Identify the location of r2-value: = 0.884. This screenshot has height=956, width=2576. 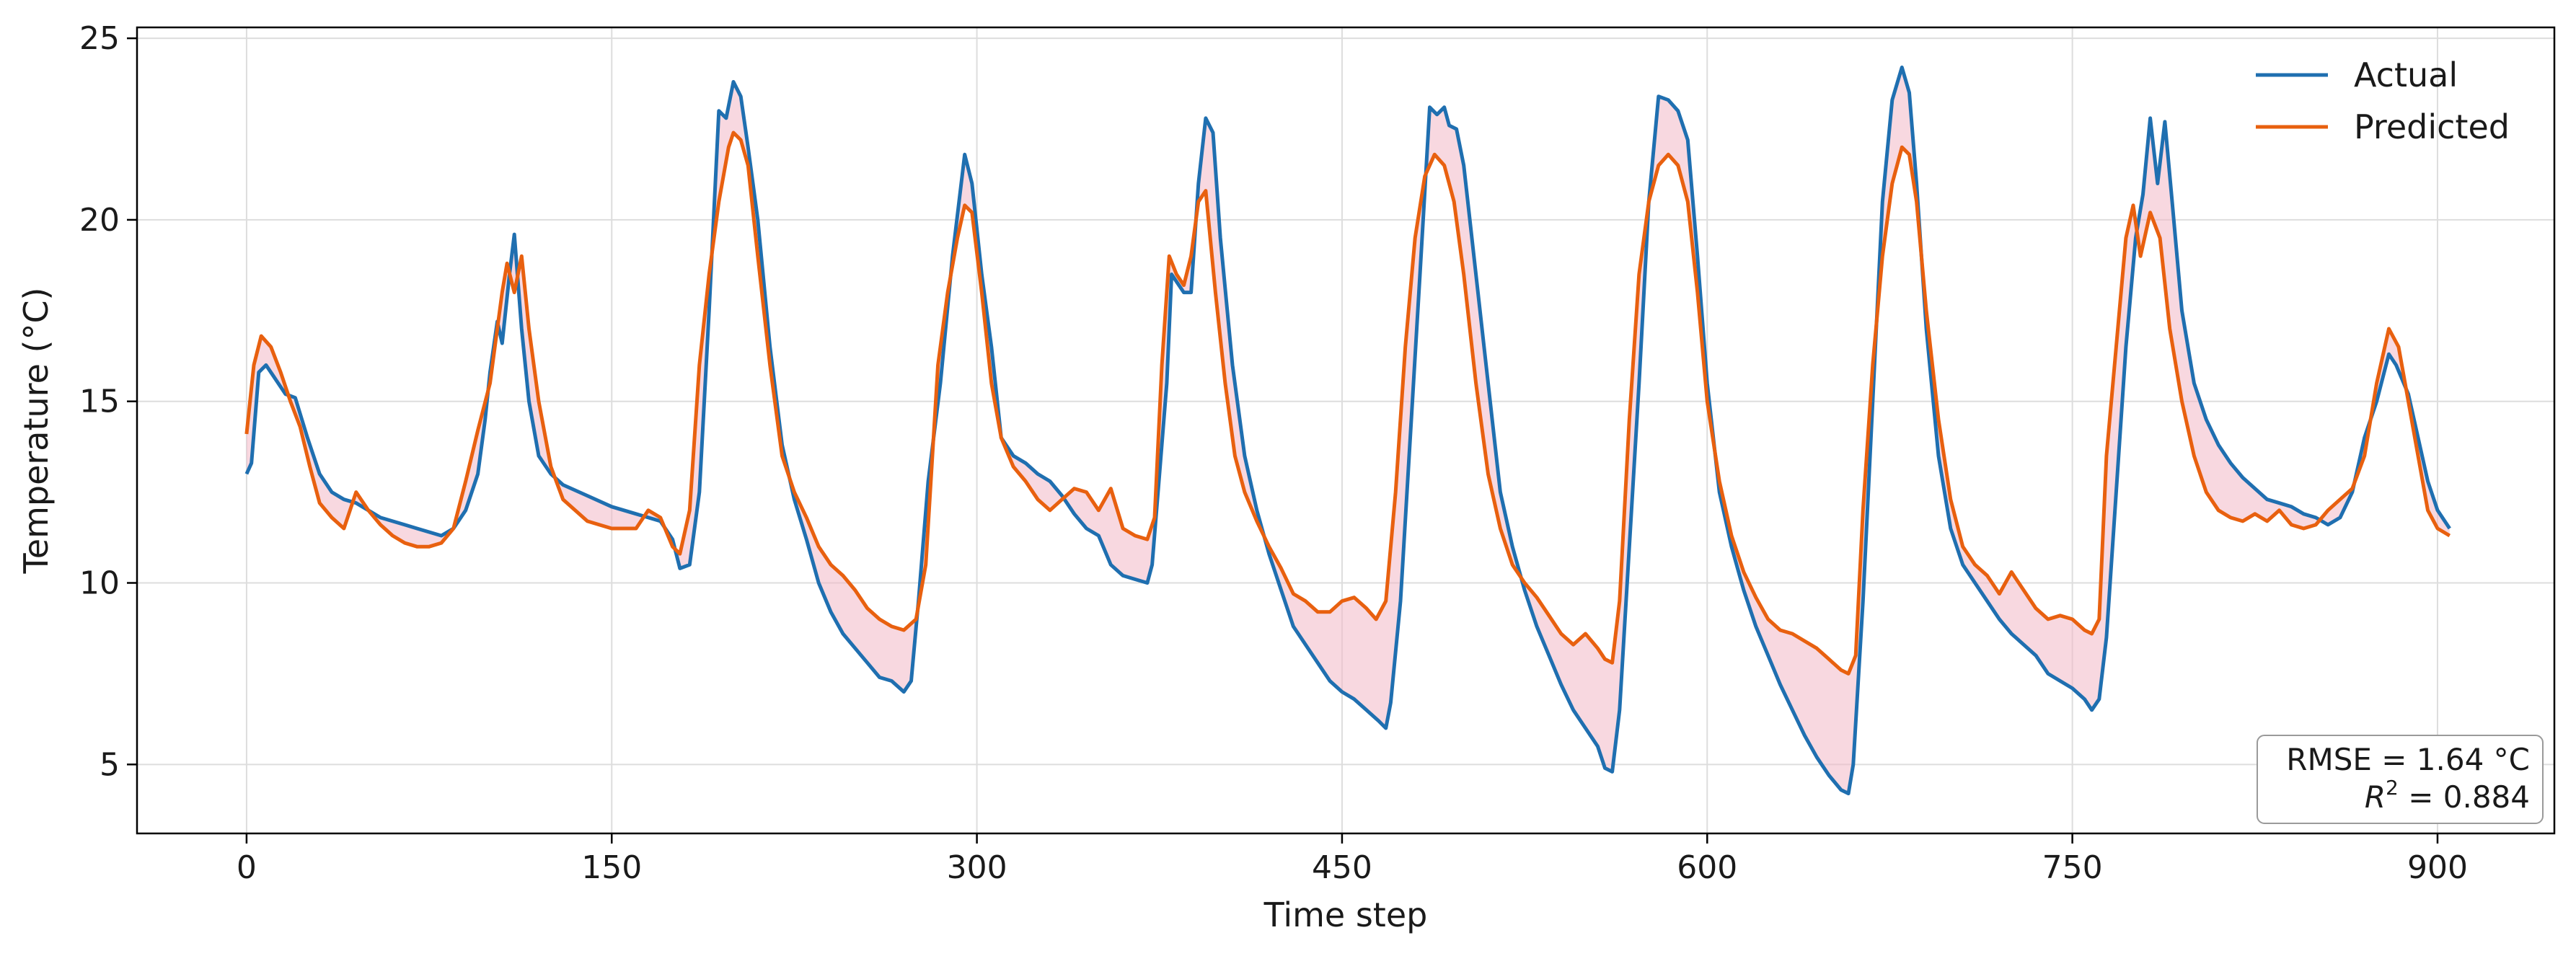
(2464, 797).